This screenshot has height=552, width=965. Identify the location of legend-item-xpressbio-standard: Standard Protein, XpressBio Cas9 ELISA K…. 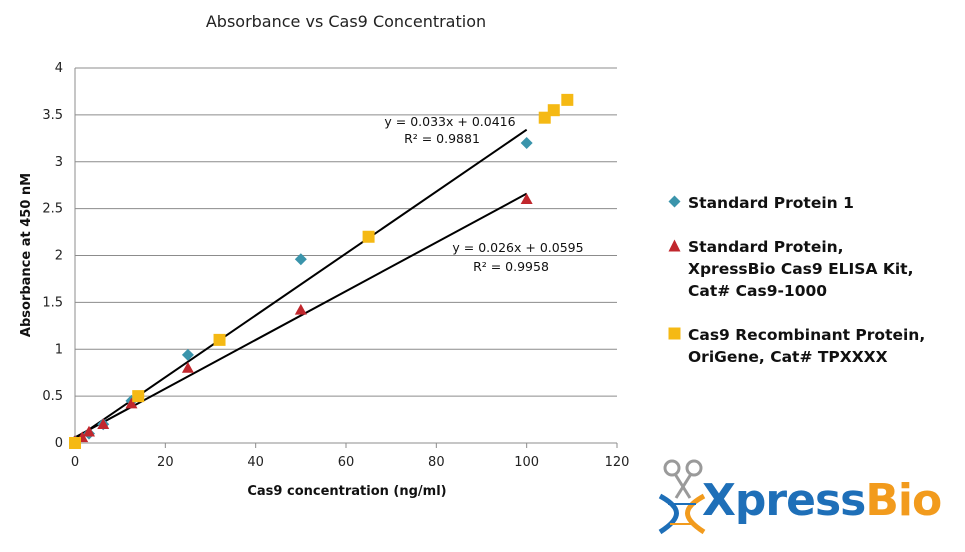
(815, 269).